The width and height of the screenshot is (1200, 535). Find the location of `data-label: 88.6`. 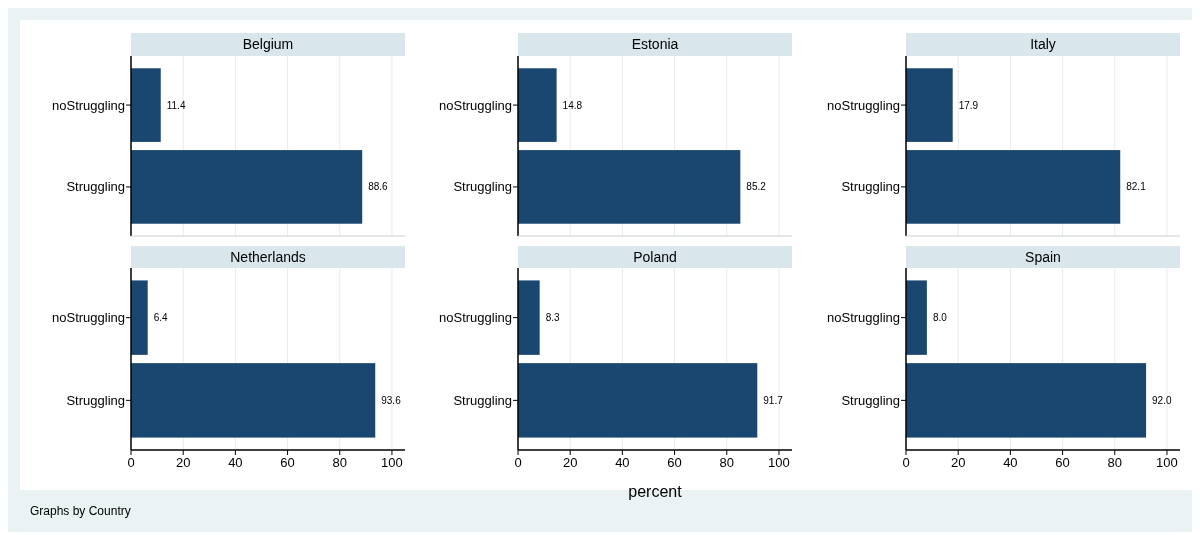

data-label: 88.6 is located at coordinates (378, 187).